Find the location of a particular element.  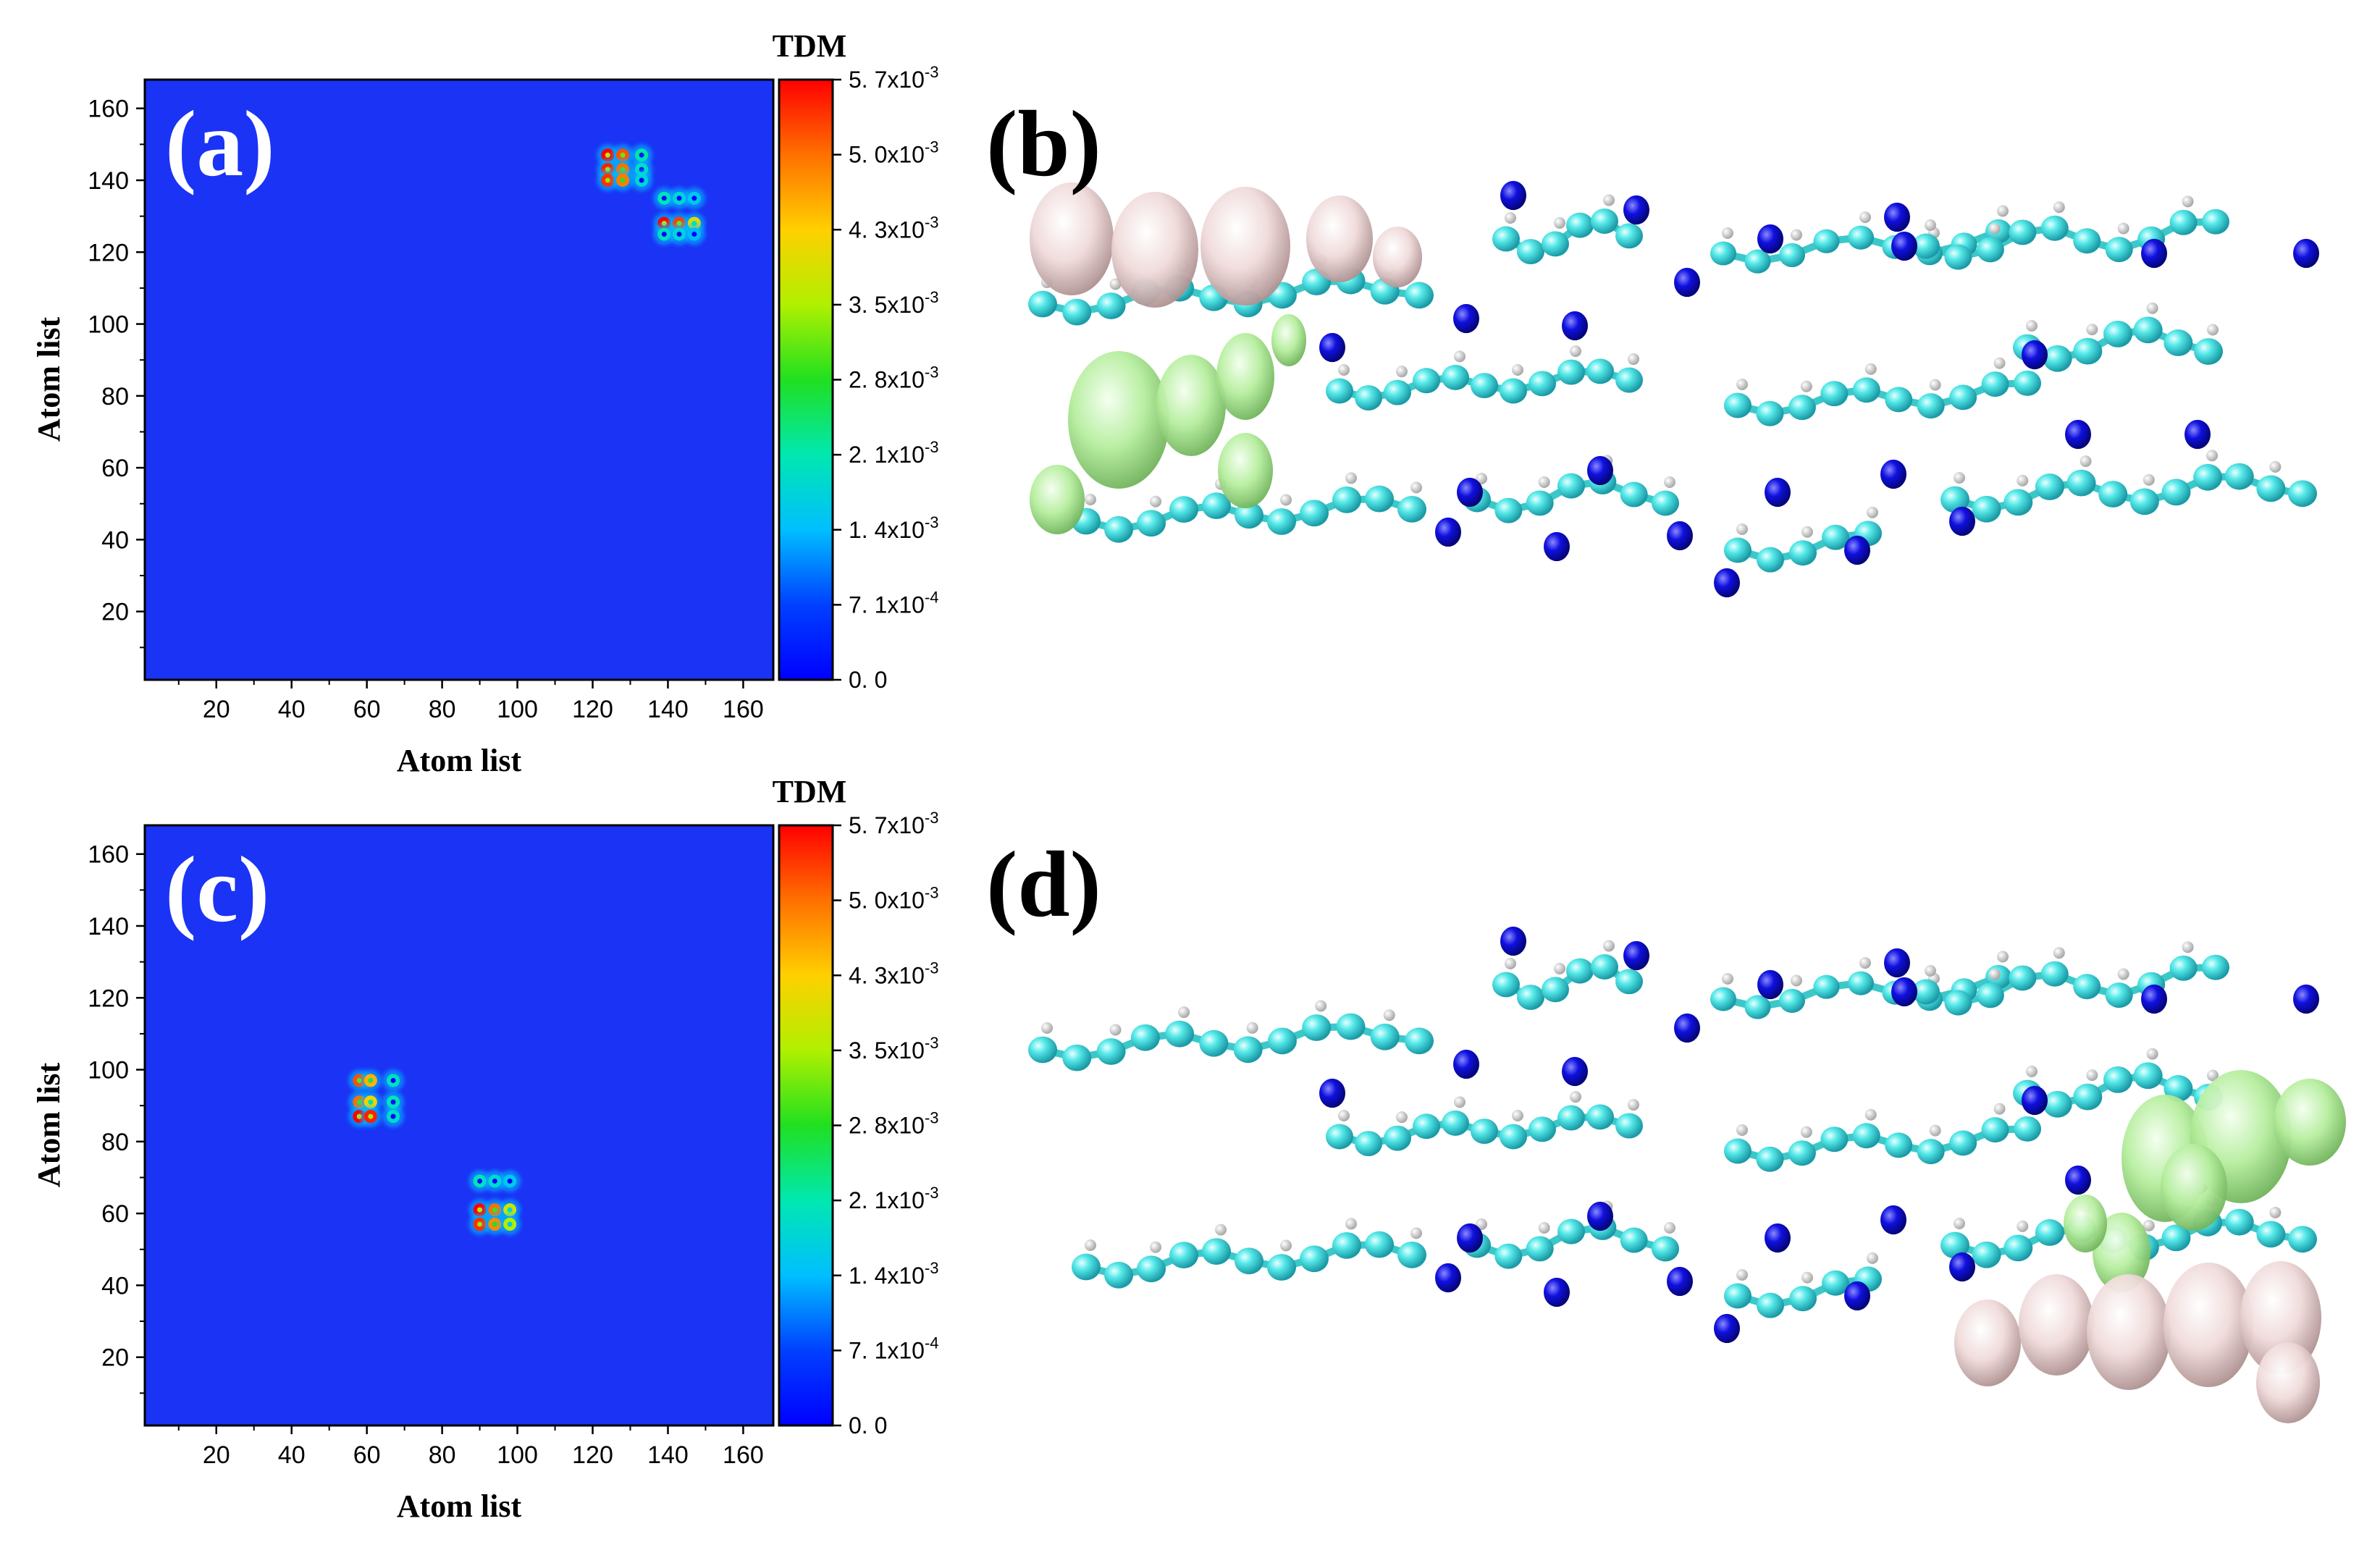

colorbar-label: 5. 0x10-3 is located at coordinates (894, 153).